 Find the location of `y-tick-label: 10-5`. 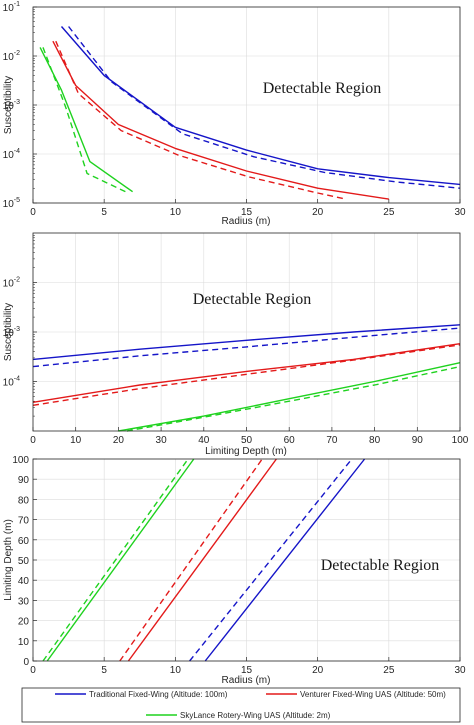

y-tick-label: 10-5 is located at coordinates (11, 203).